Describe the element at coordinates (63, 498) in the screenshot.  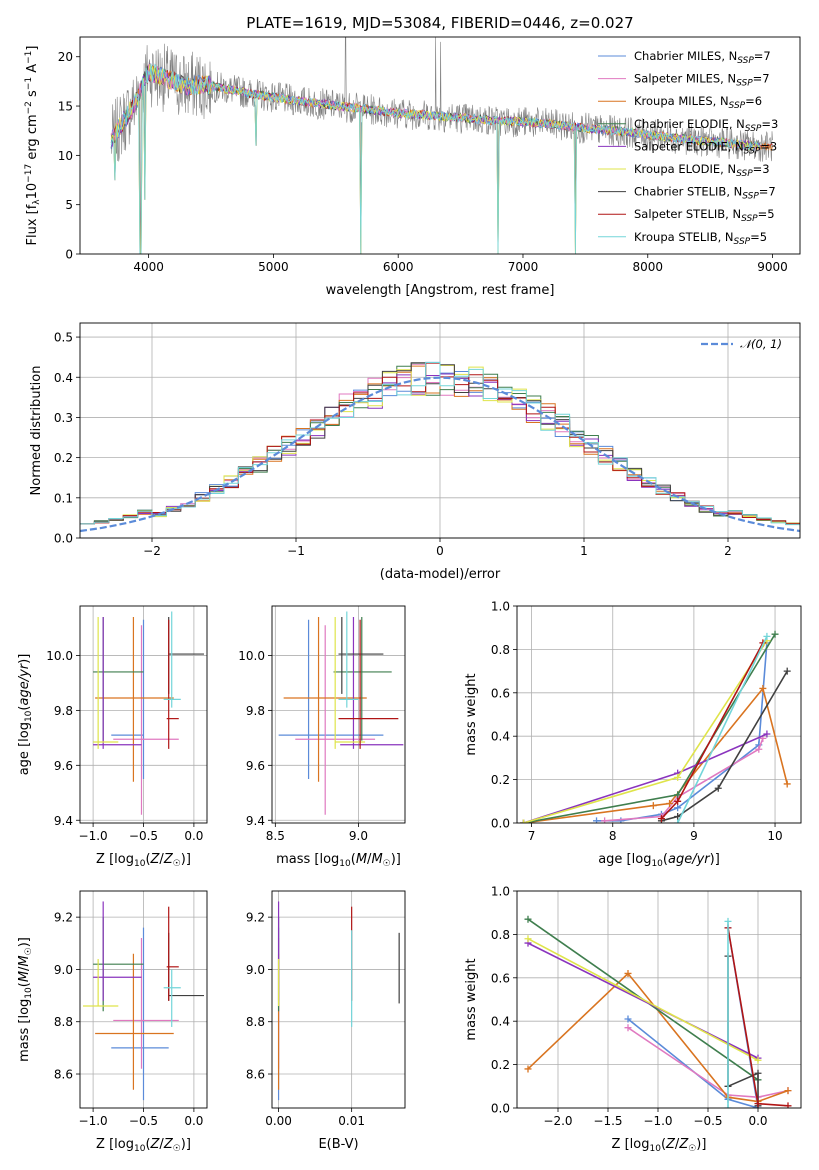
I see `y-tick-label: 0.1` at that location.